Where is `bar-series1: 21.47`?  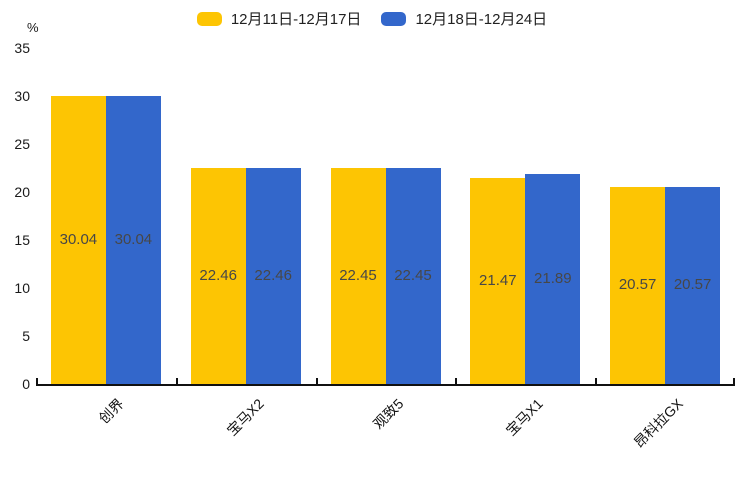
bar-series1: 21.47 is located at coordinates (498, 280).